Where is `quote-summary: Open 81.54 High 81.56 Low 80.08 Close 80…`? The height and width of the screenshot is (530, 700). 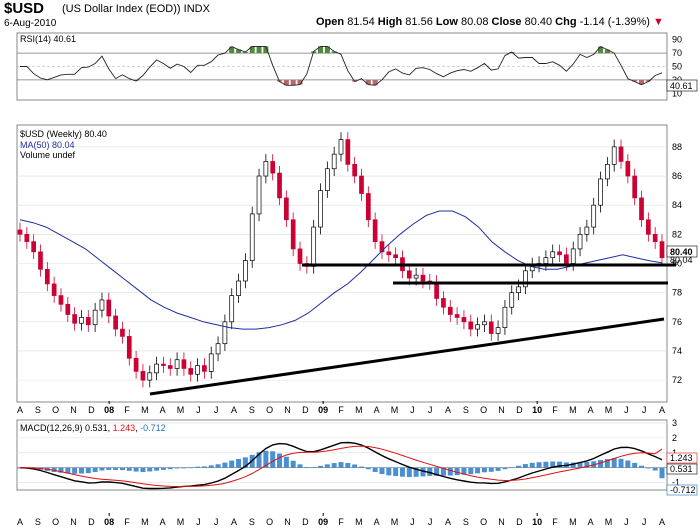
quote-summary: Open 81.54 High 81.56 Low 80.08 Close 80… is located at coordinates (490, 22).